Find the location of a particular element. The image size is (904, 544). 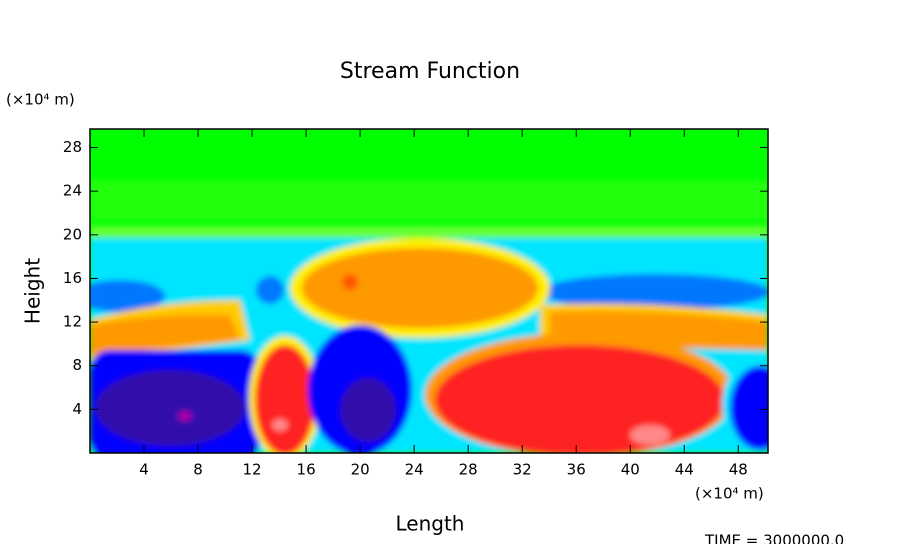

x-tick-label: 16 is located at coordinates (306, 470).